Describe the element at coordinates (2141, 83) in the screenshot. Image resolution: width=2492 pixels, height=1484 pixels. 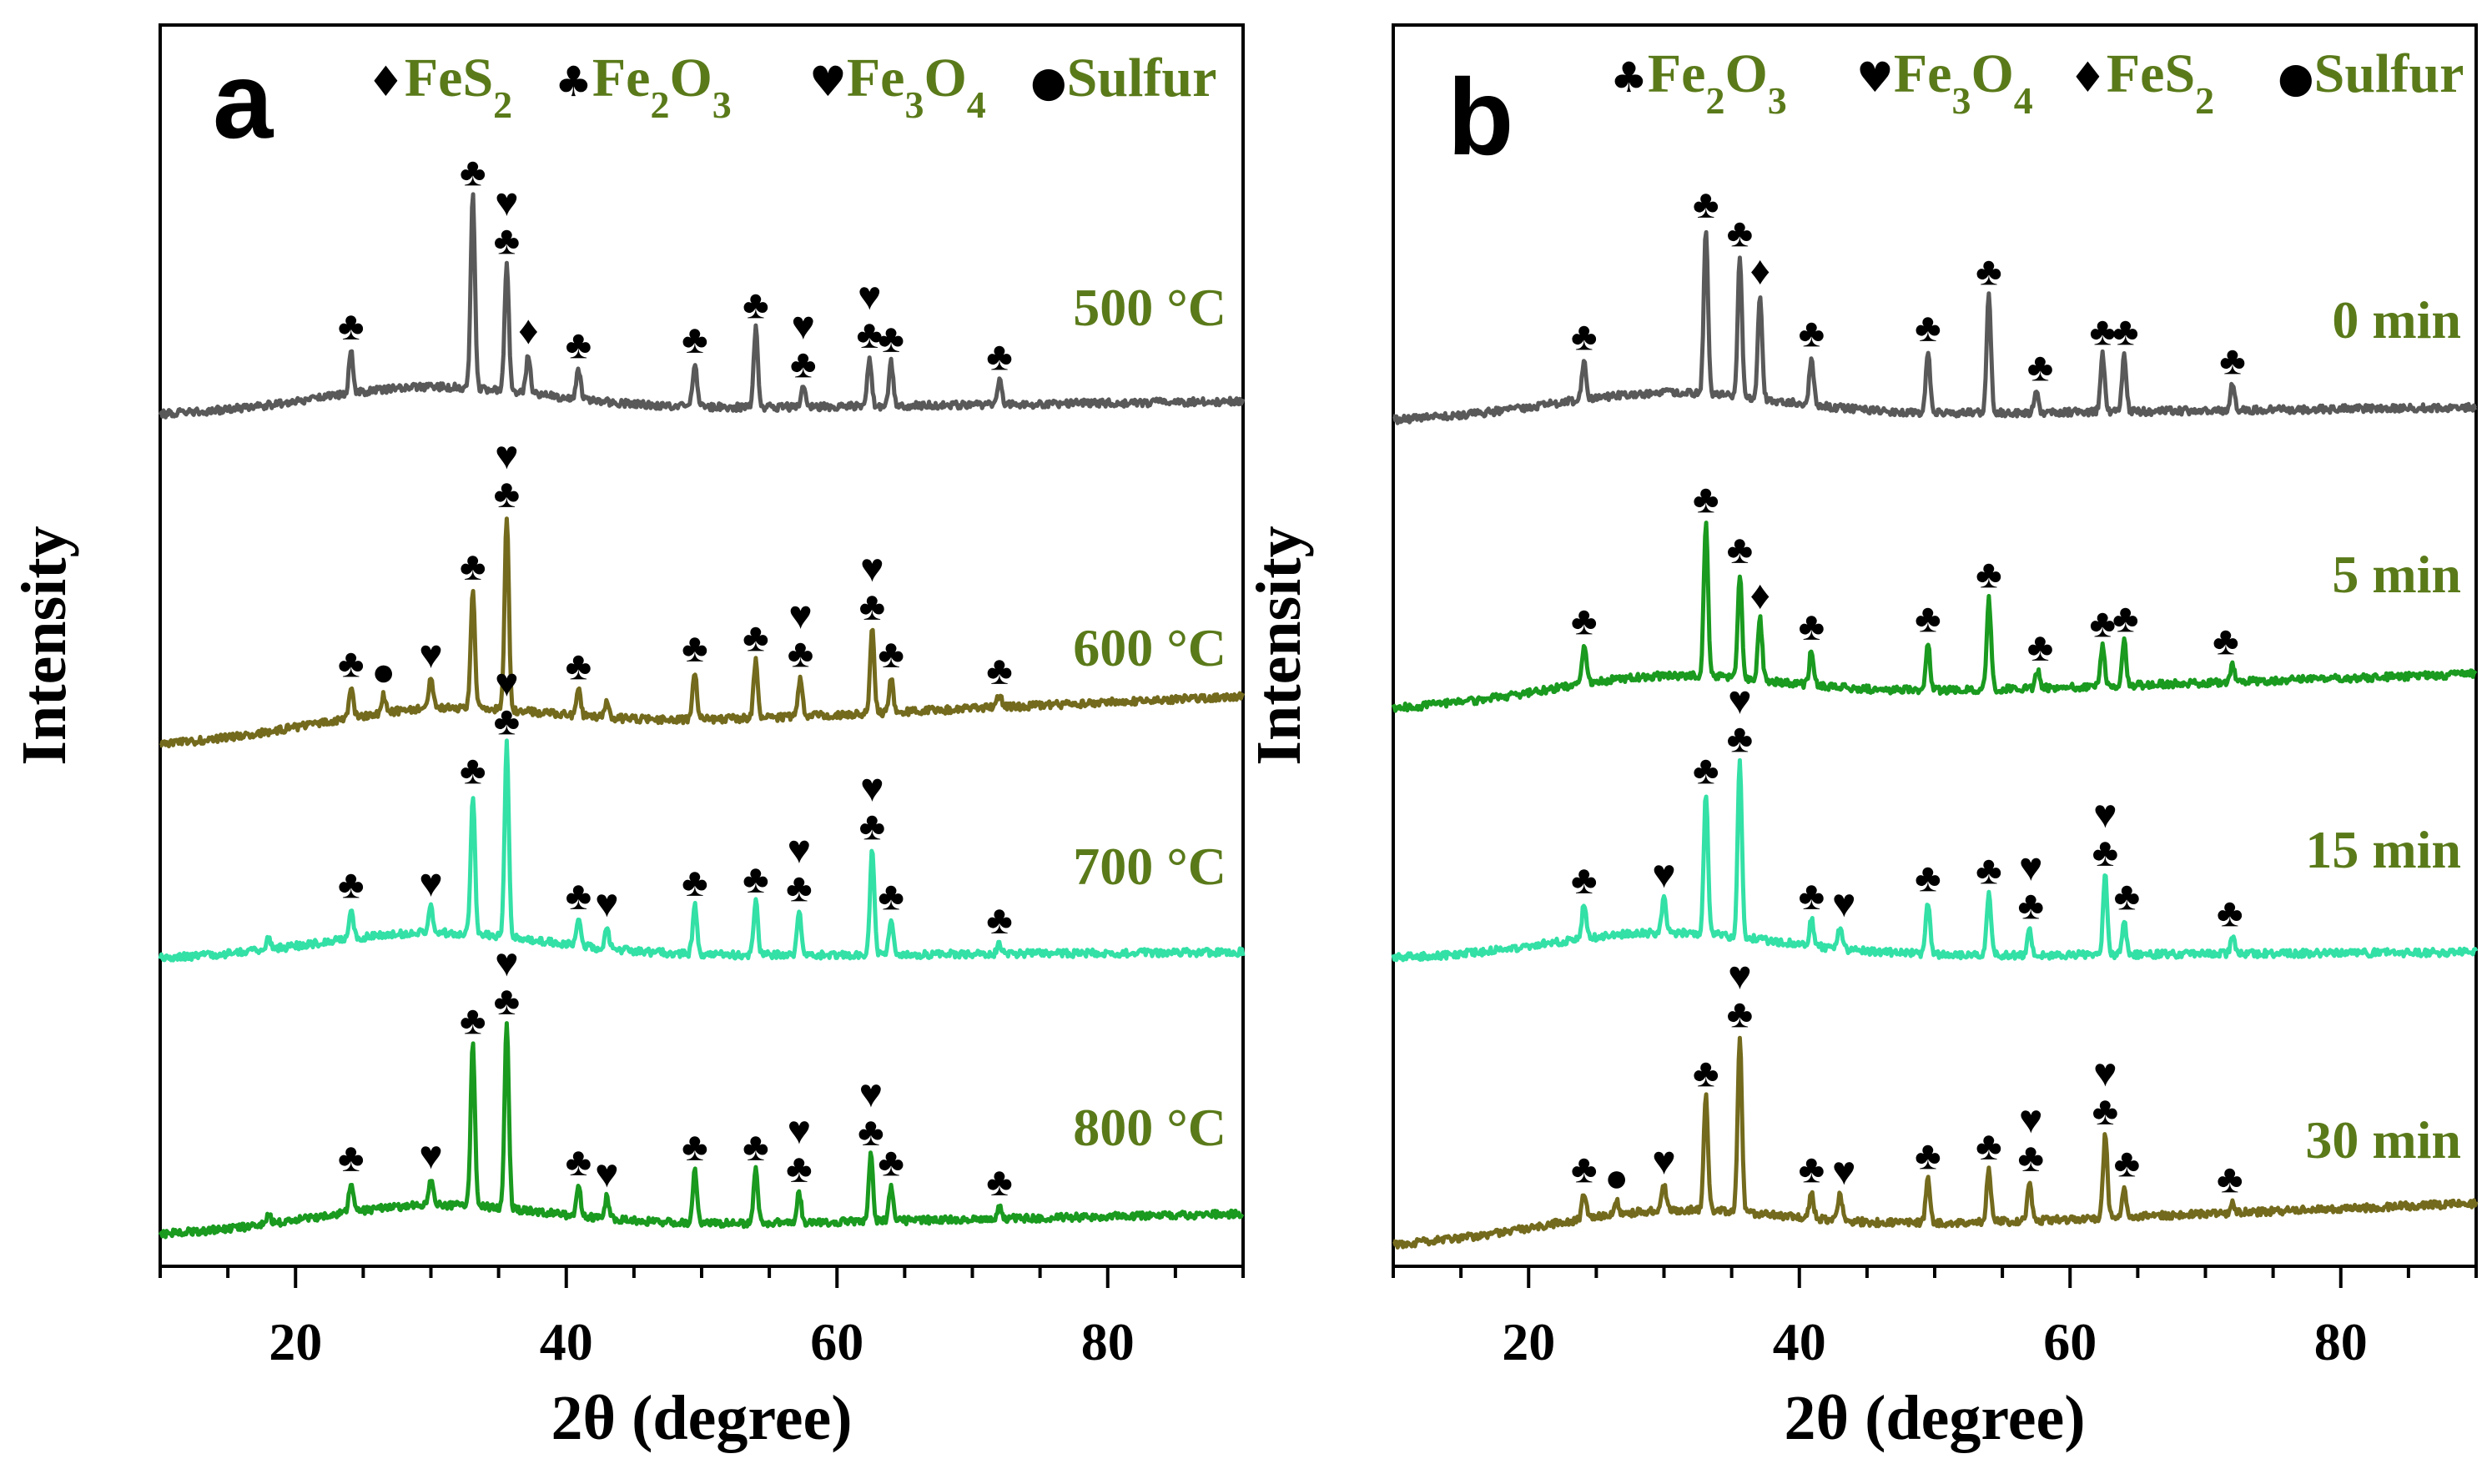
I see `legend-entry: ♦FeS2` at that location.